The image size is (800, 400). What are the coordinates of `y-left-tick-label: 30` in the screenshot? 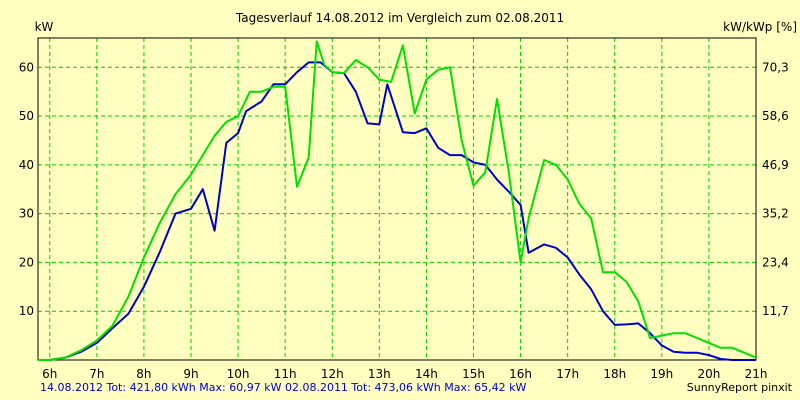 It's located at (26, 214).